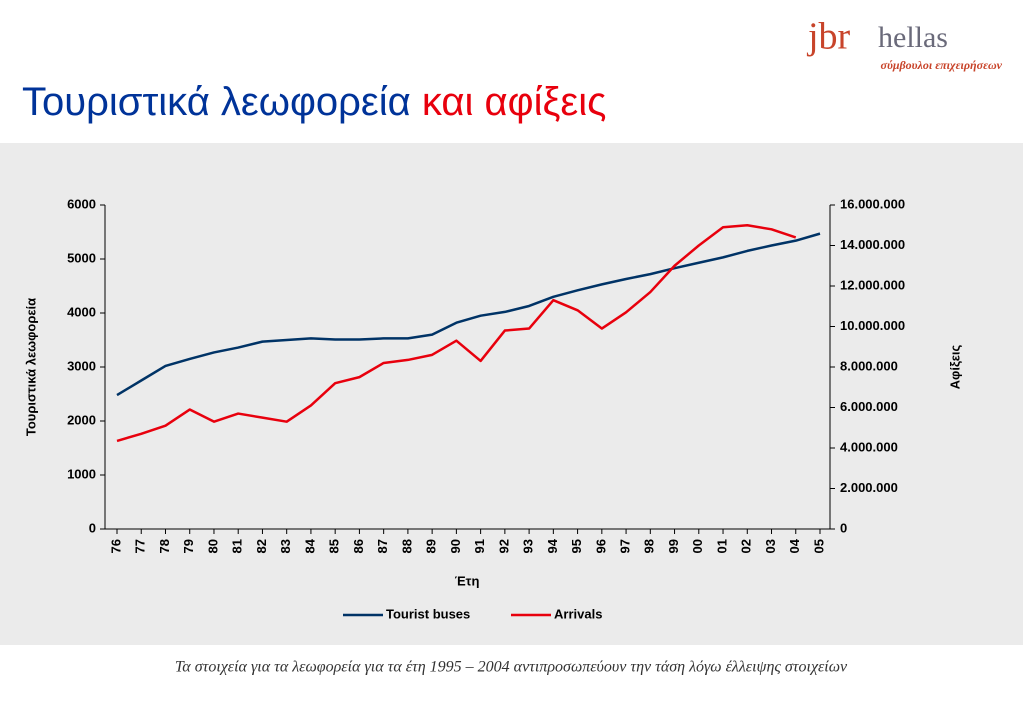 Image resolution: width=1023 pixels, height=713 pixels. I want to click on x-tick-label: 91, so click(479, 546).